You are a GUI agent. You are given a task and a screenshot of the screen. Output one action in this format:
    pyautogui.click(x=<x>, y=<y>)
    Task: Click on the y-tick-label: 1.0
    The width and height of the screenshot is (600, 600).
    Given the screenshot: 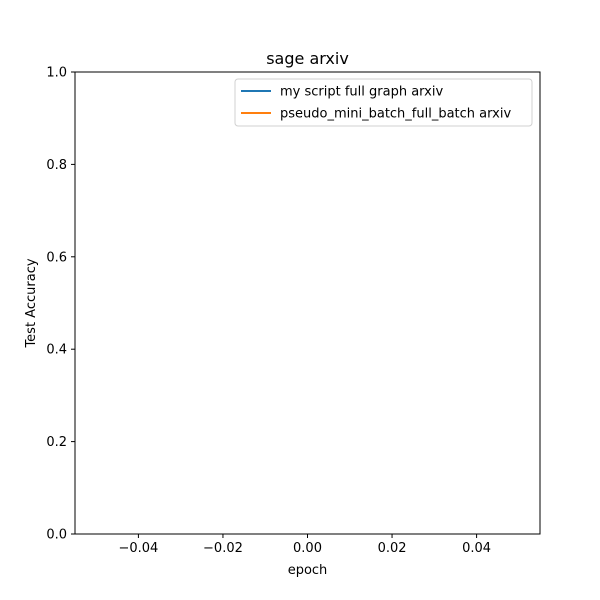 What is the action you would take?
    pyautogui.click(x=56, y=73)
    